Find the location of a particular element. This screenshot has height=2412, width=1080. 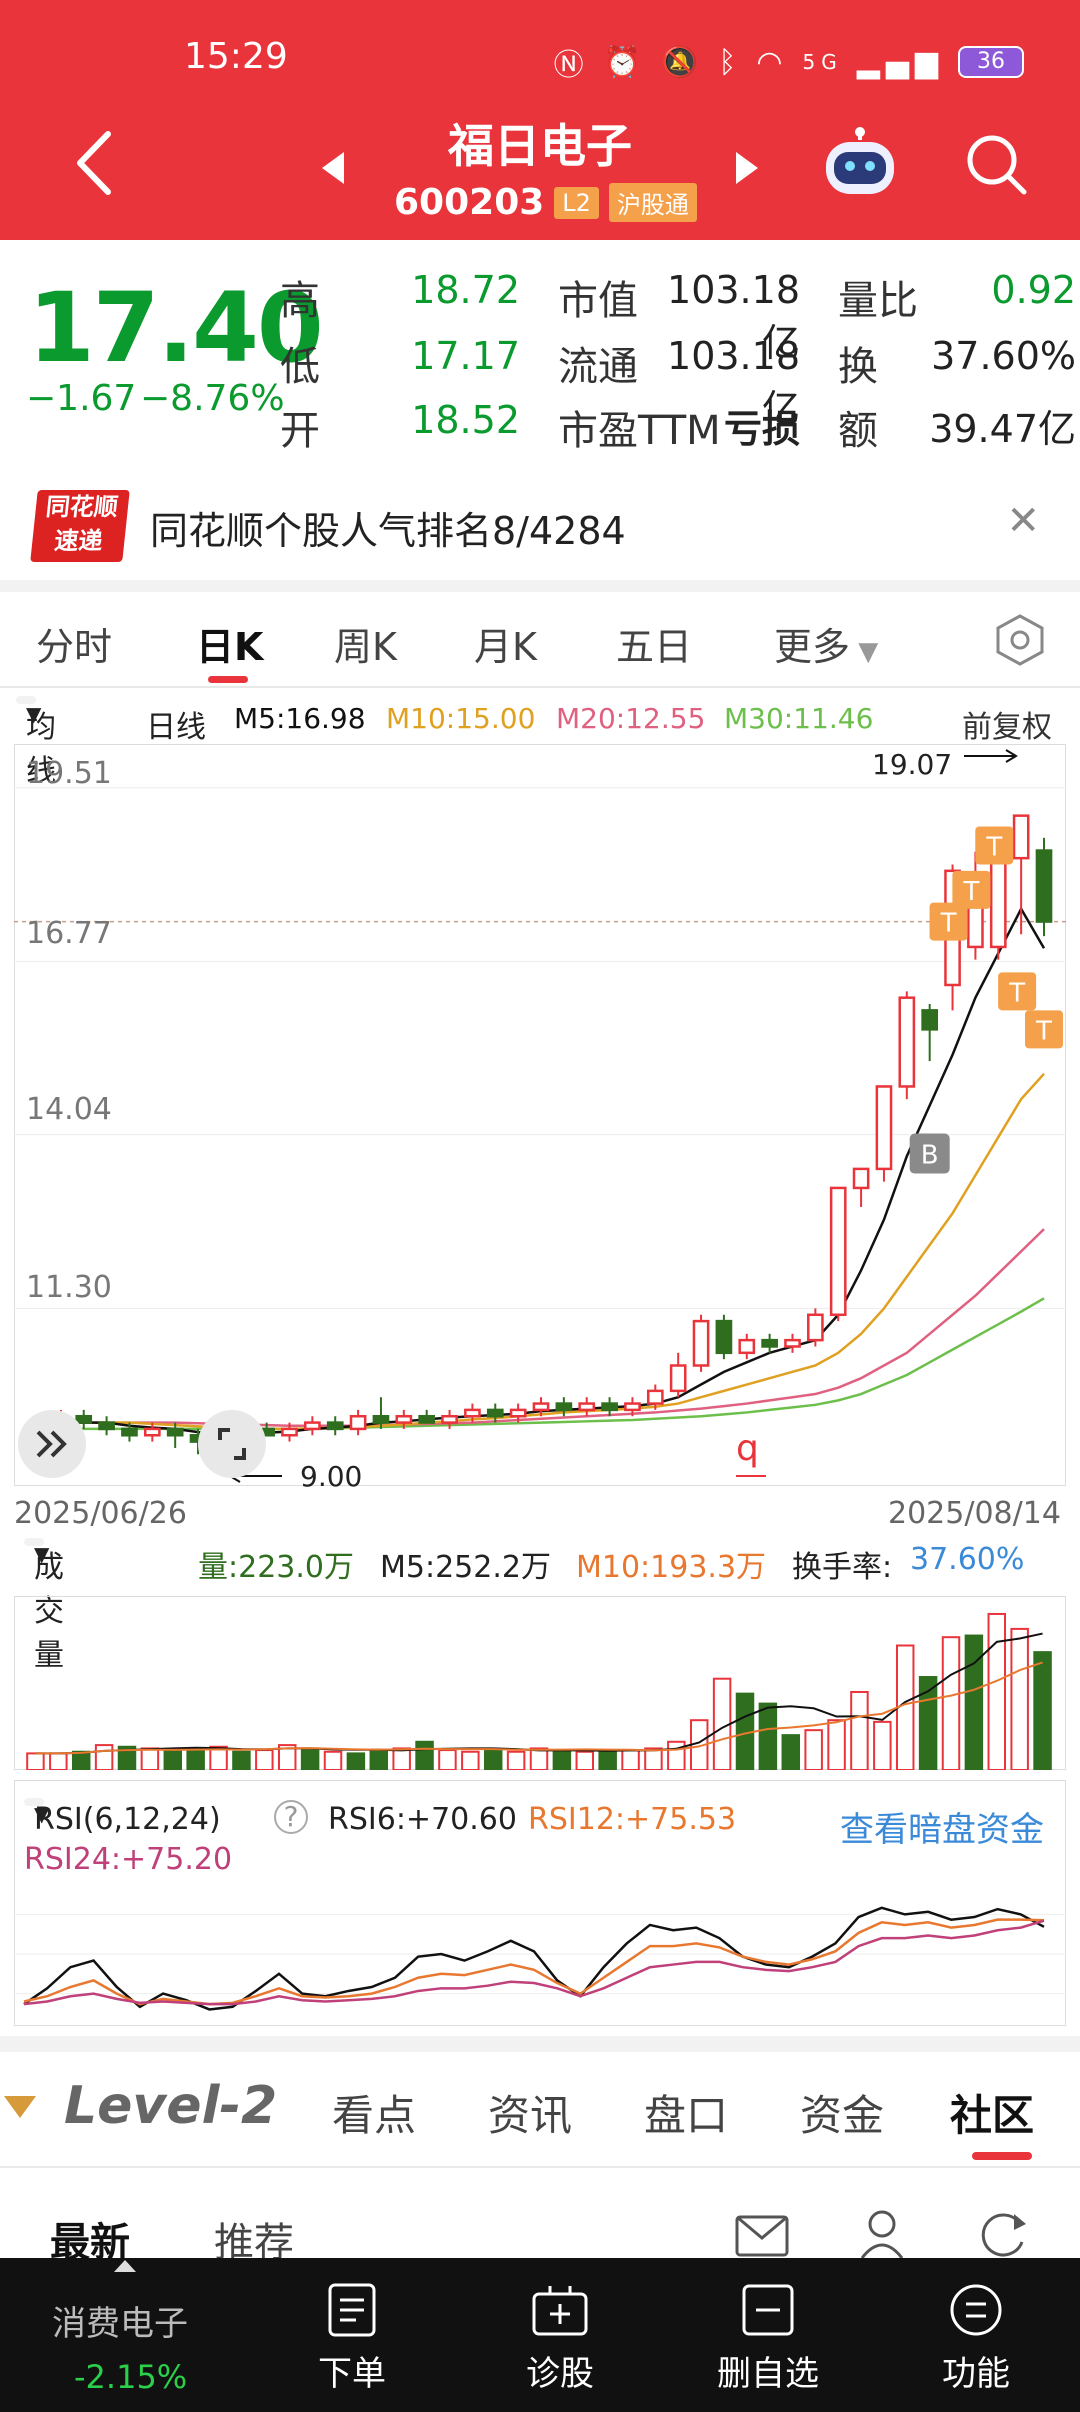

quote-value-mktcap: 103.18亿 is located at coordinates (733, 316).